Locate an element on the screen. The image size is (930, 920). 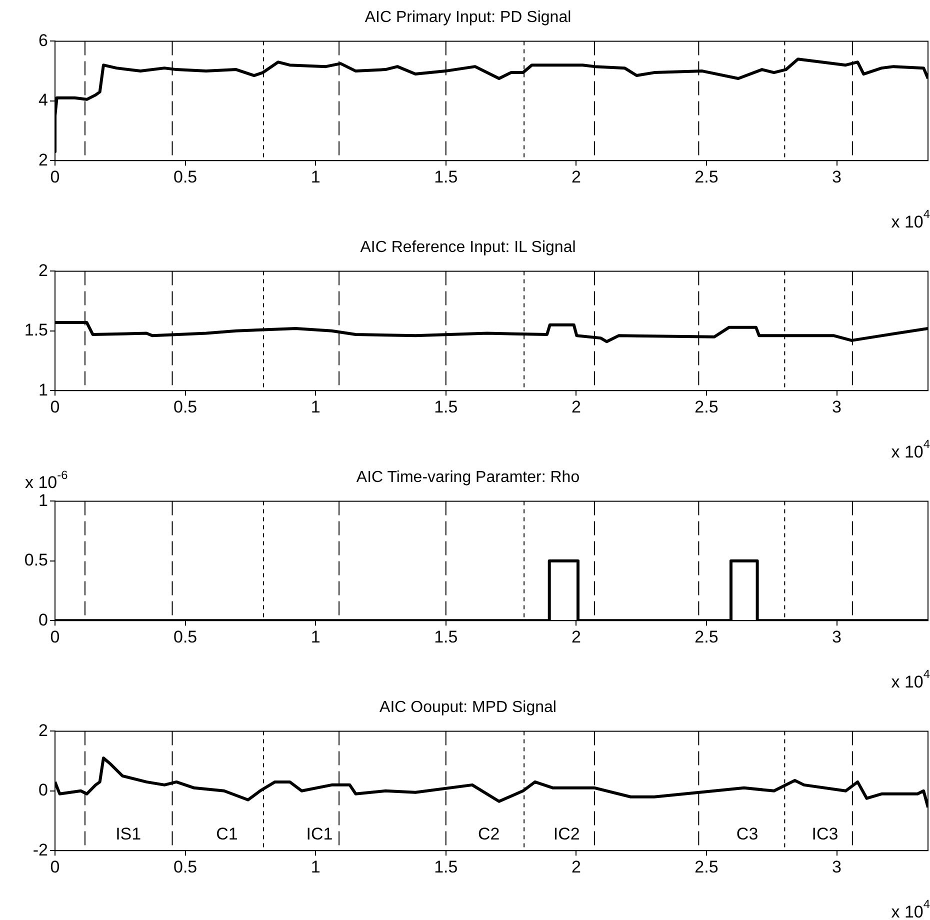
chart-title: AIC Oouput: MPD Signal is located at coordinates (468, 707).